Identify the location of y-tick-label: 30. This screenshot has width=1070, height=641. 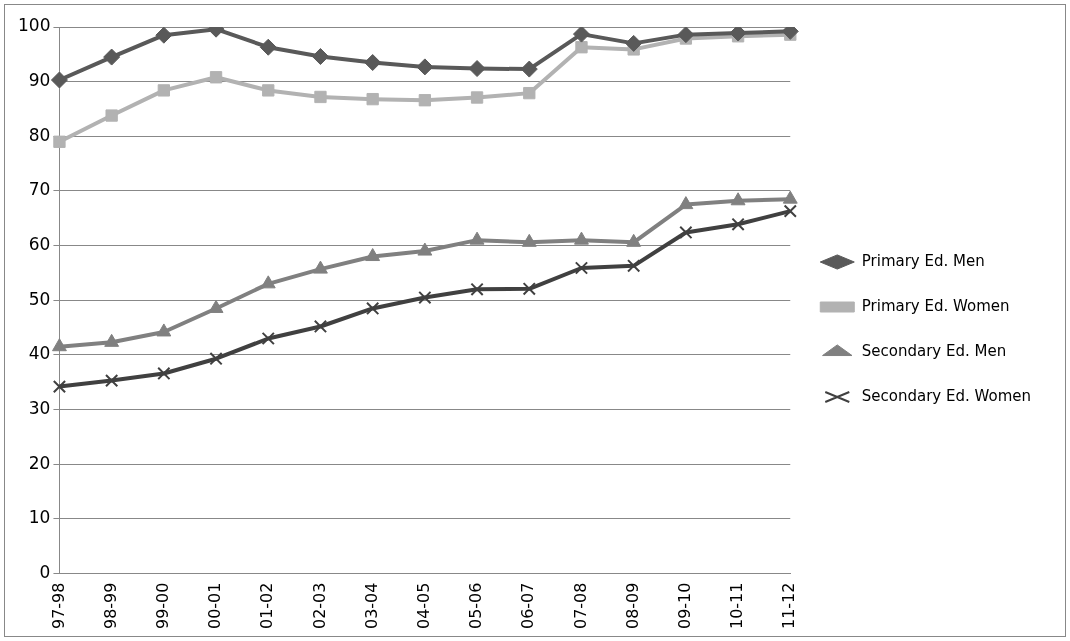
(39, 407).